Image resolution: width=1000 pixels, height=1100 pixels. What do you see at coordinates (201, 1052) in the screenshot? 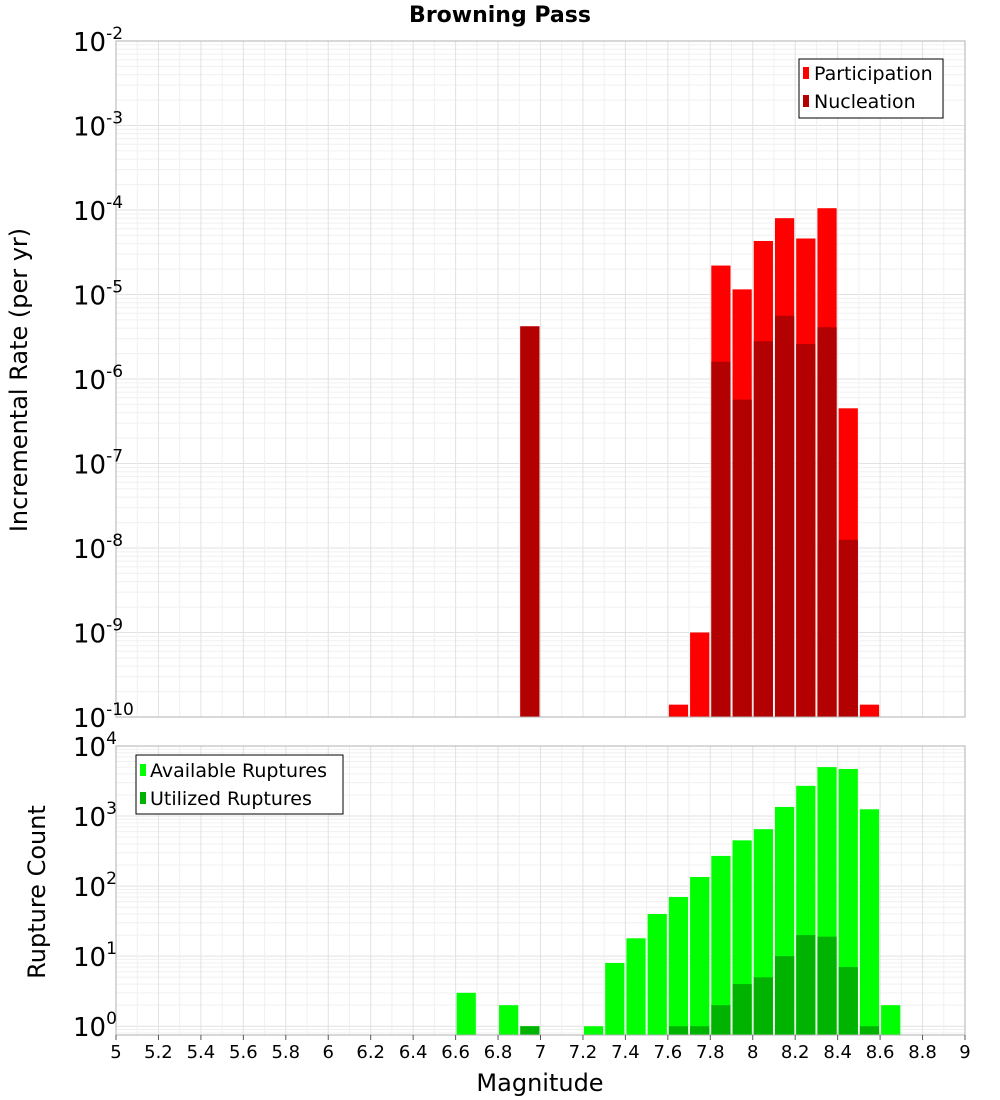
I see `x-tick-label: 5.4` at bounding box center [201, 1052].